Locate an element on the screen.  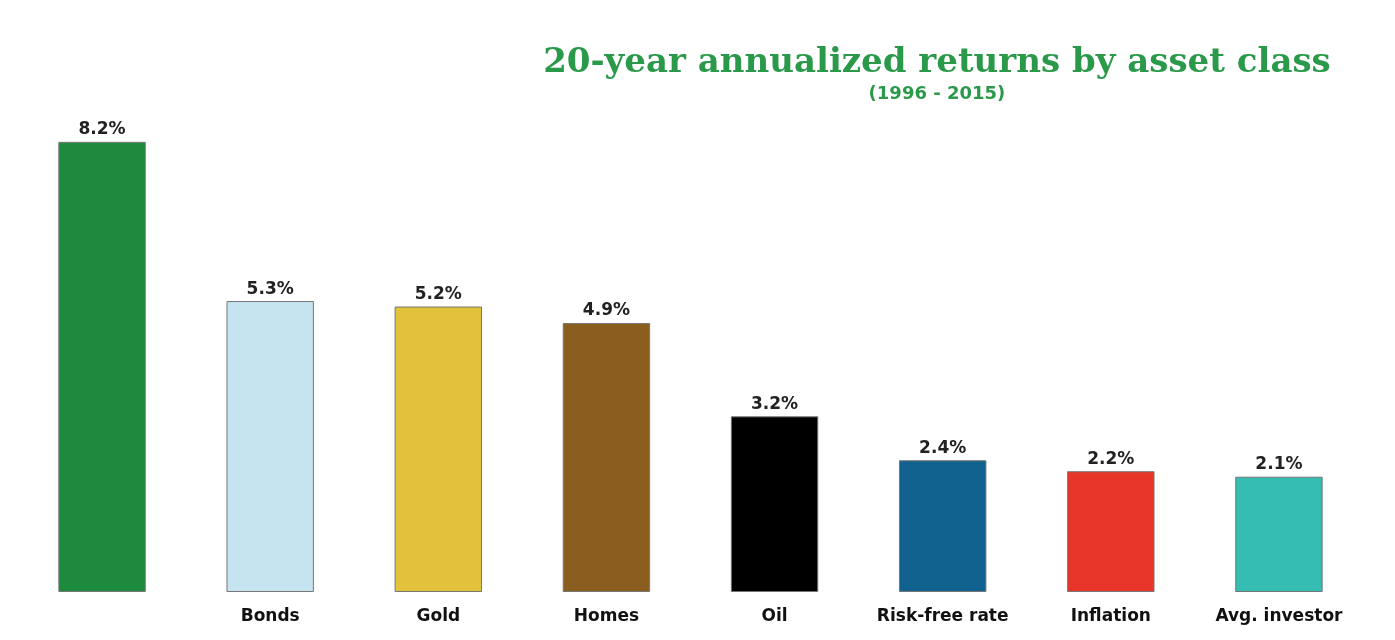
x-tick-label: Gold is located at coordinates (438, 614).